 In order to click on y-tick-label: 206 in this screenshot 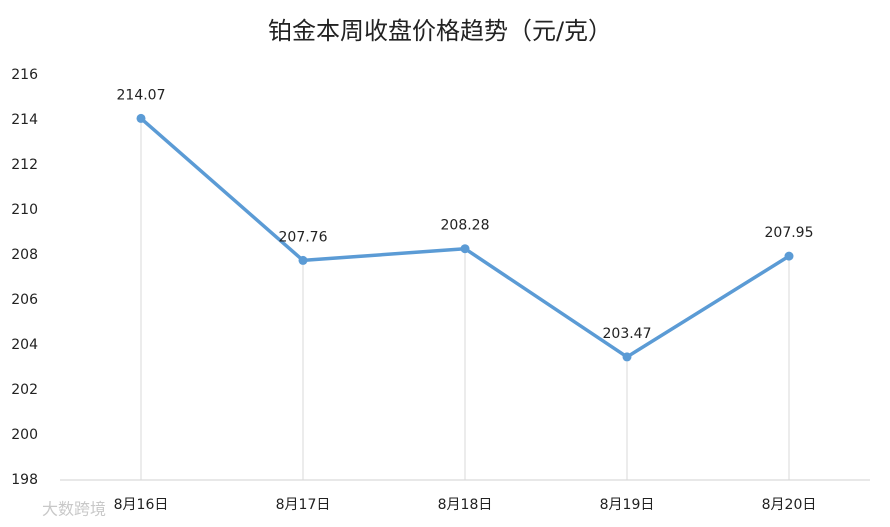, I will do `click(24, 300)`.